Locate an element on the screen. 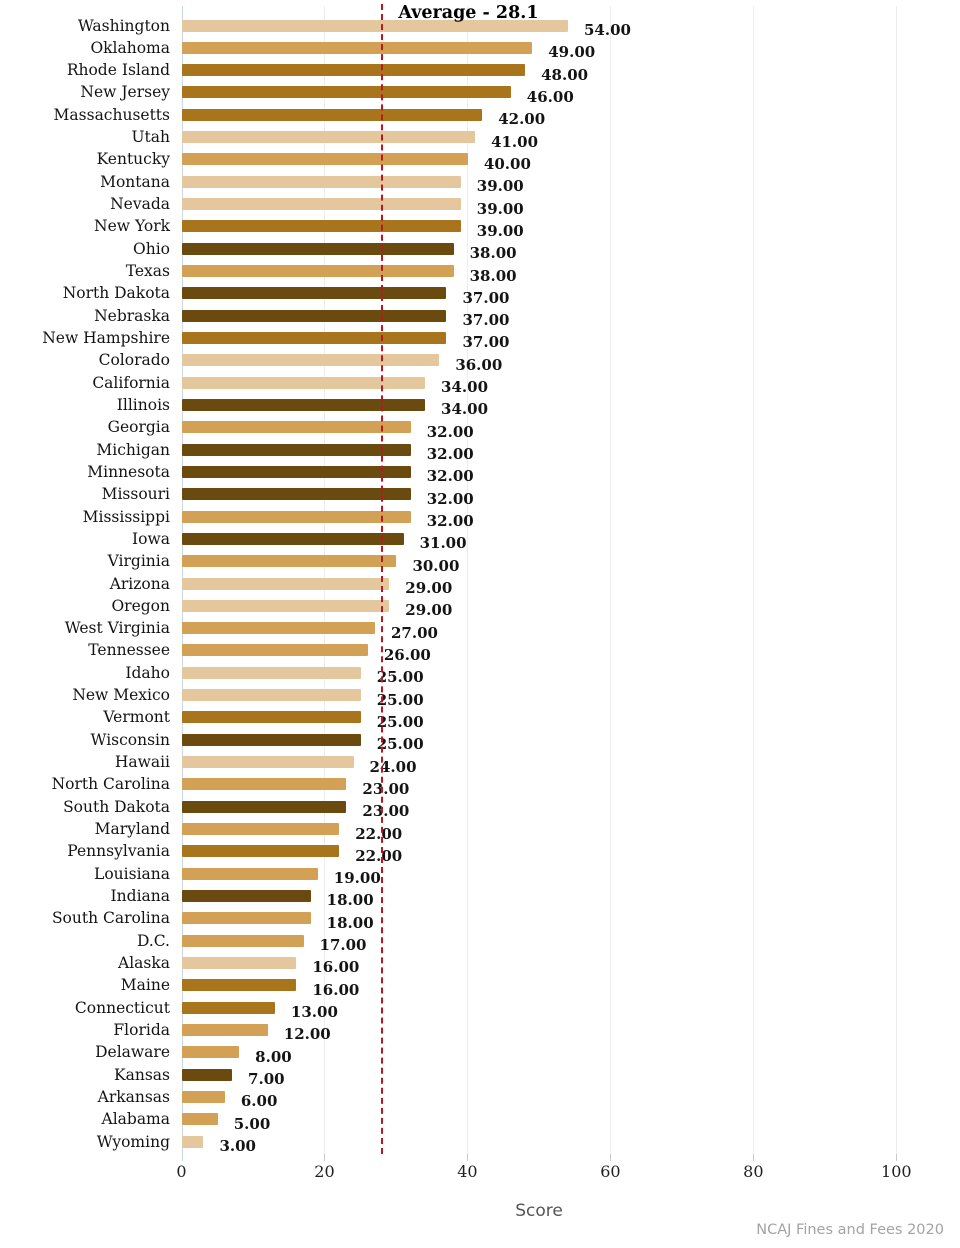 This screenshot has width=960, height=1248. y-axis-label: Arizona is located at coordinates (139, 583).